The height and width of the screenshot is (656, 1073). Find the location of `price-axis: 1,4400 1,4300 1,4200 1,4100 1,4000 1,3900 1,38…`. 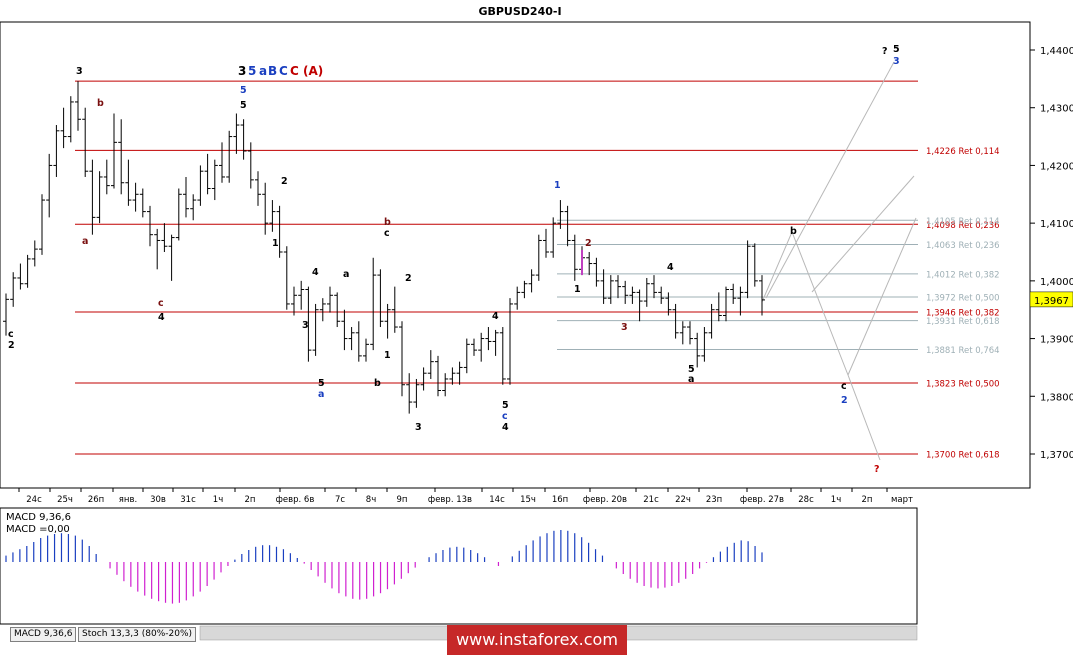

price-axis: 1,4400 1,4300 1,4200 1,4100 1,4000 1,3900 1,38… is located at coordinates (1051, 253).